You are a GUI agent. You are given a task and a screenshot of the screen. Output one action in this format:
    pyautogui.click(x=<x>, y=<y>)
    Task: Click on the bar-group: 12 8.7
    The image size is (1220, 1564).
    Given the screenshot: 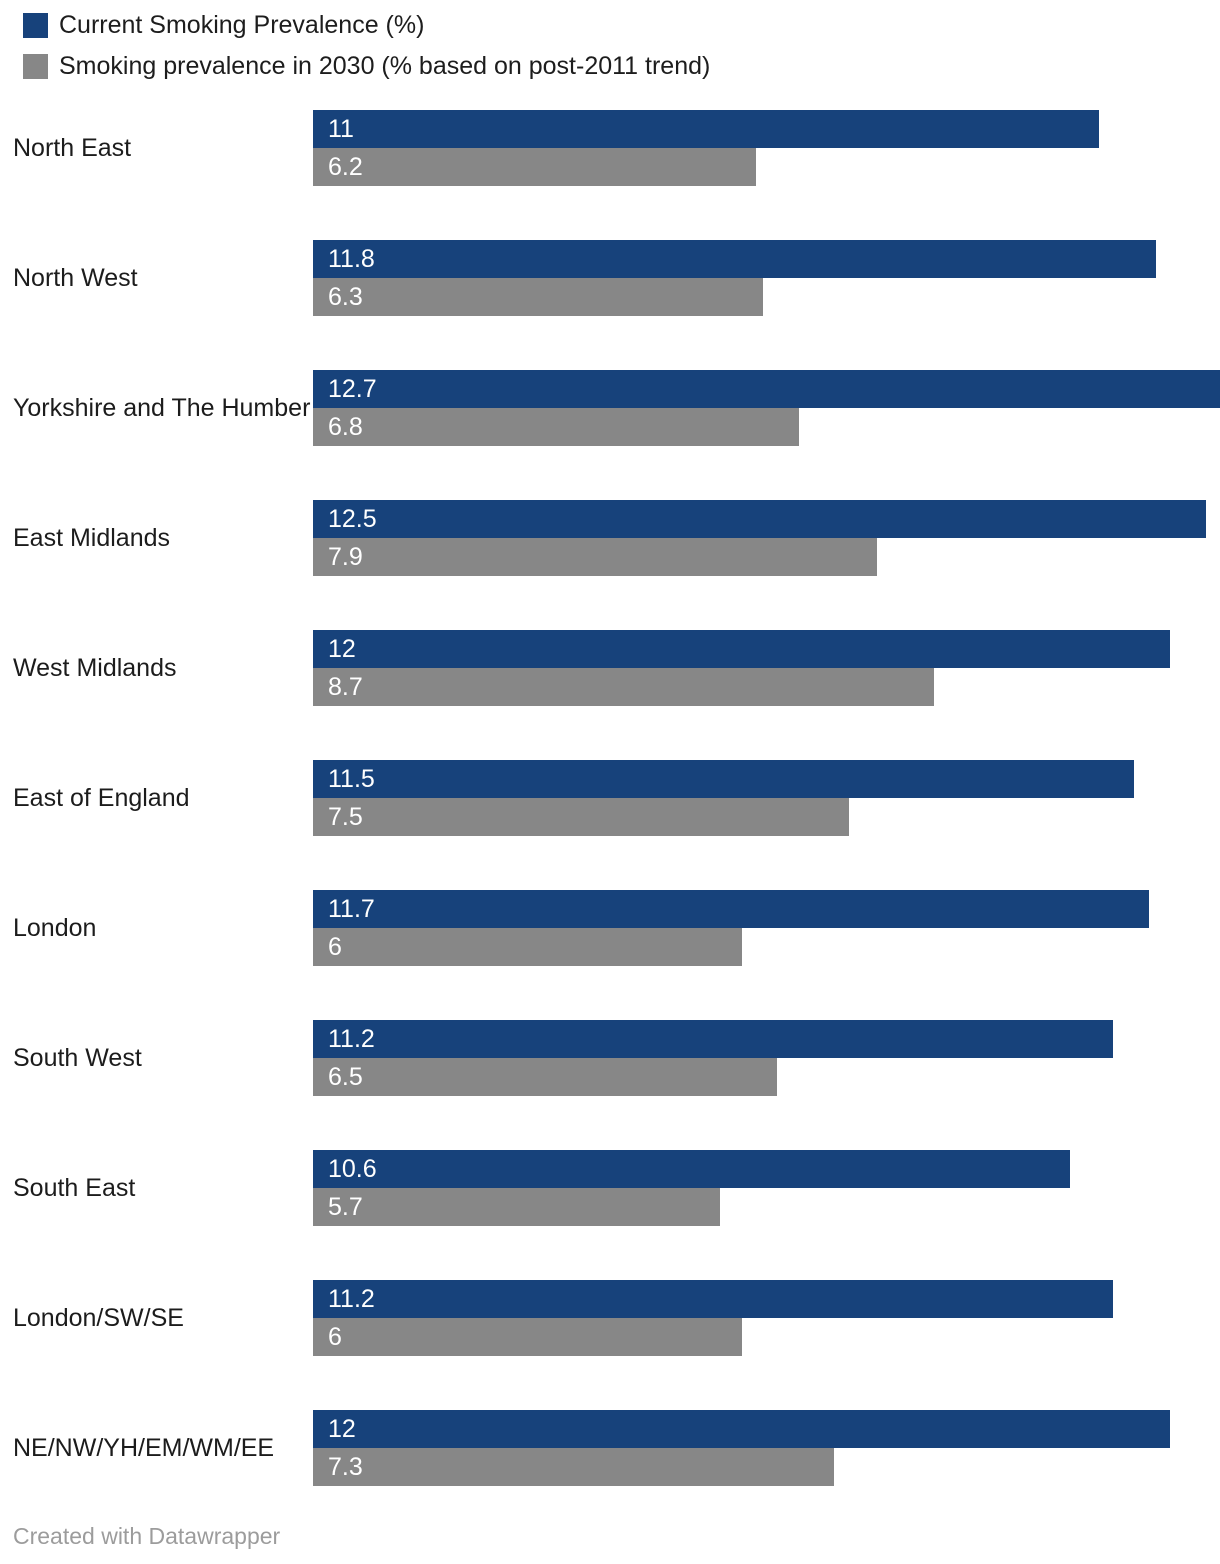 What is the action you would take?
    pyautogui.click(x=766, y=668)
    